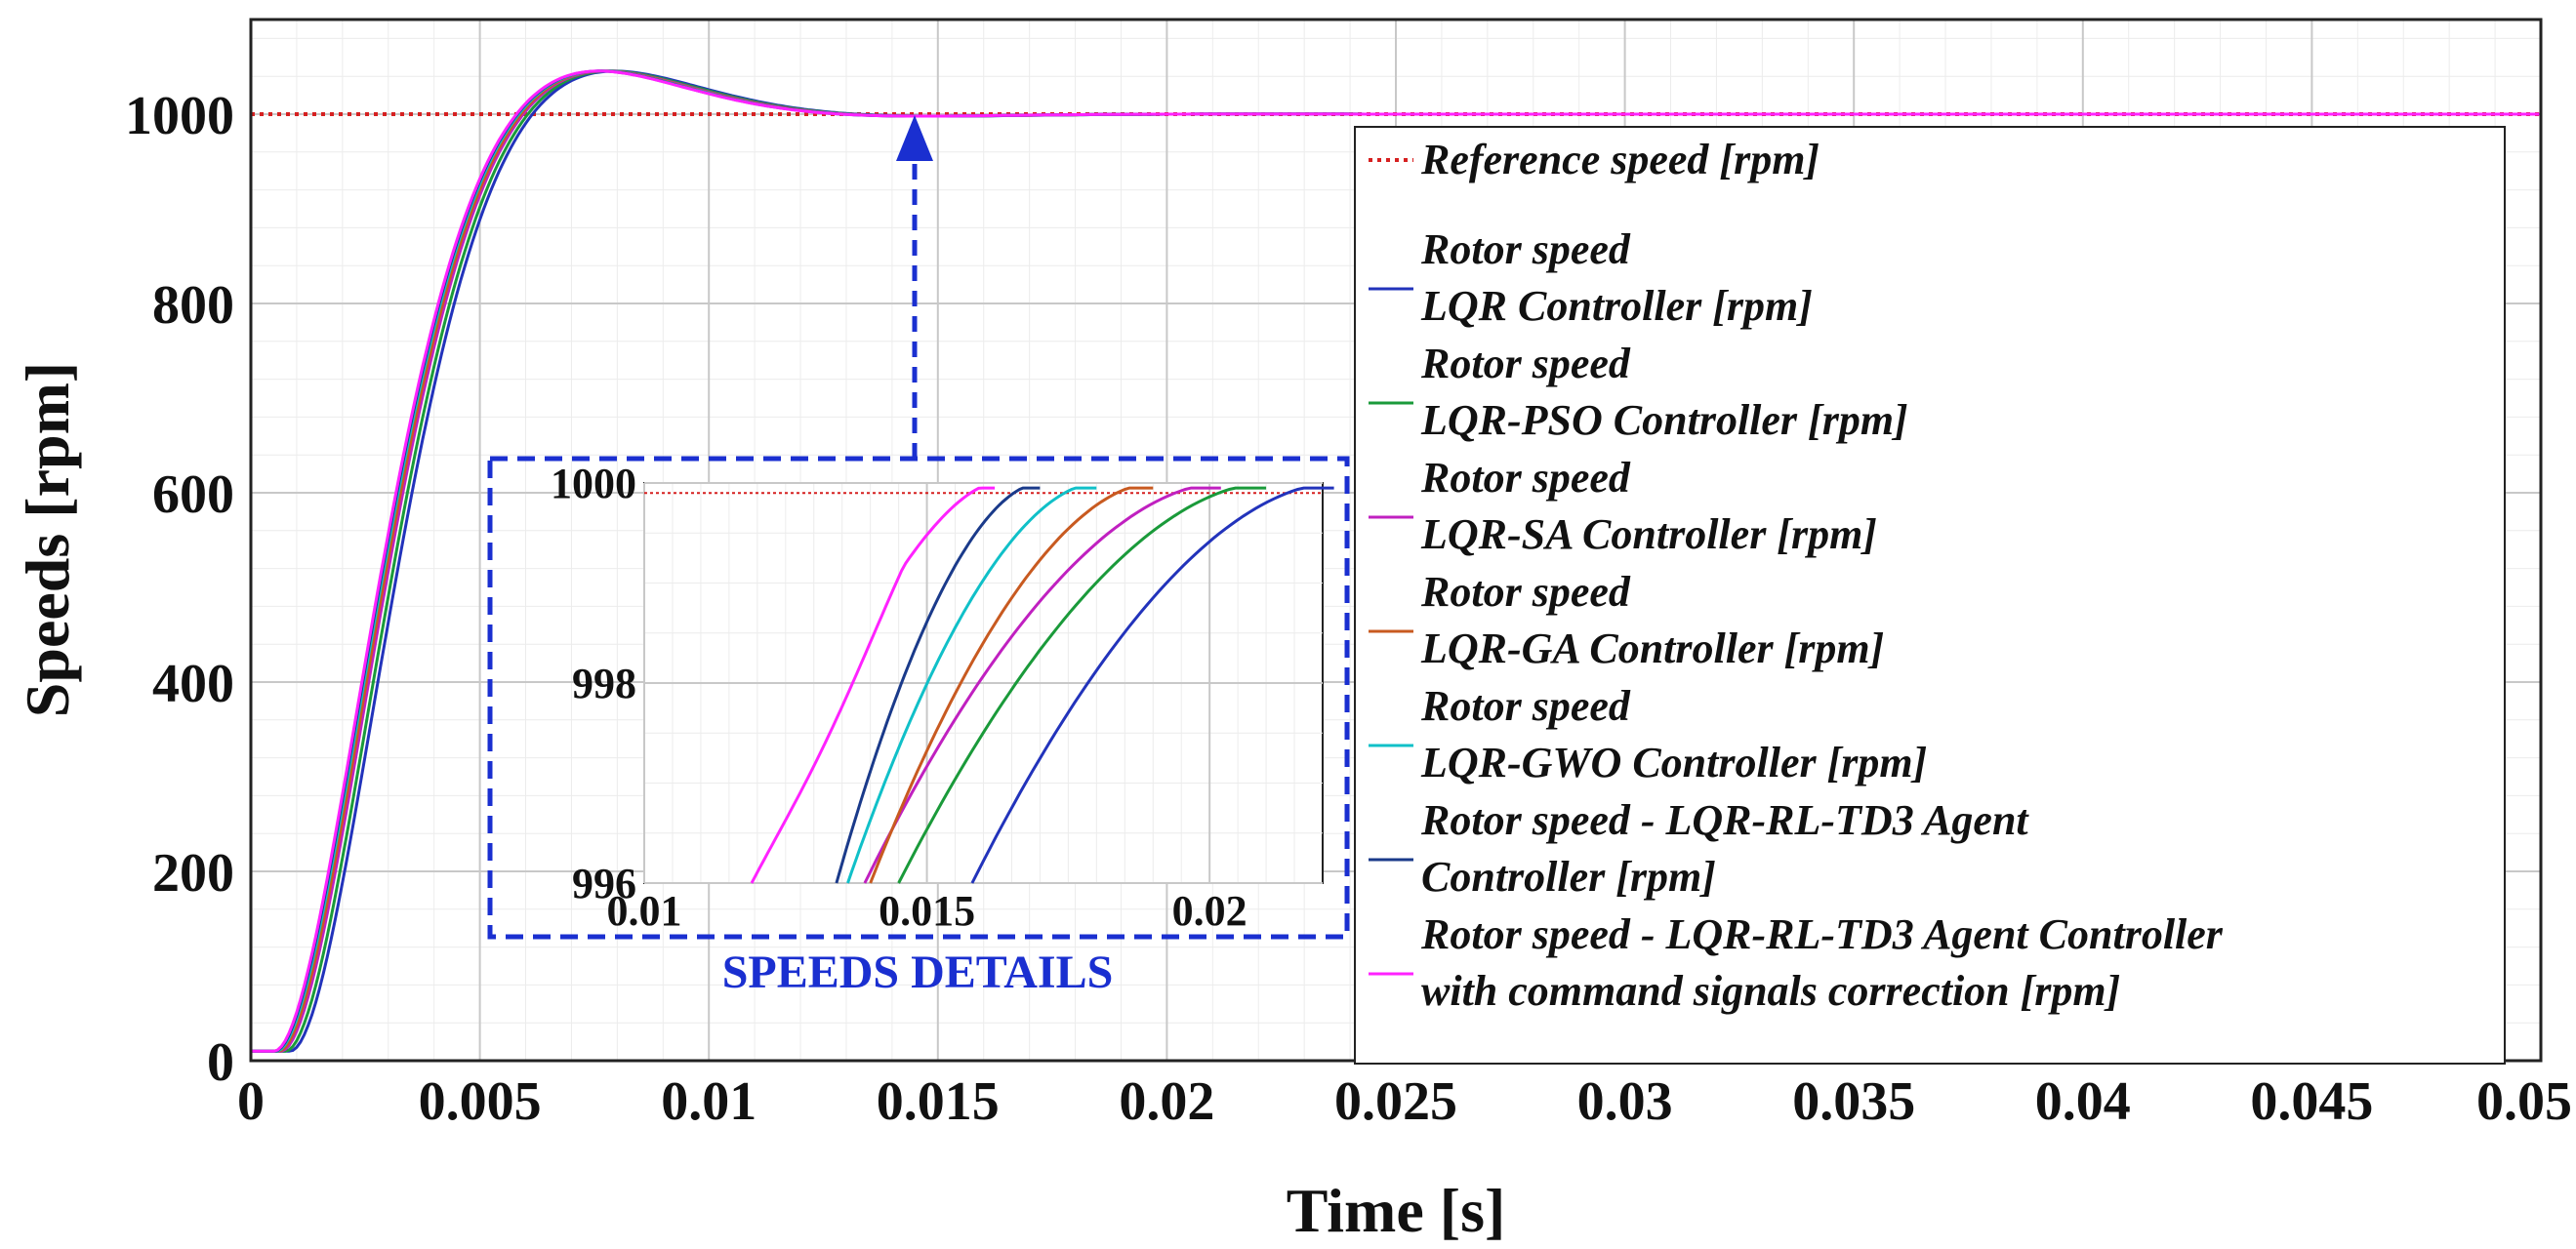  I want to click on inset-grid, so click(983, 683).